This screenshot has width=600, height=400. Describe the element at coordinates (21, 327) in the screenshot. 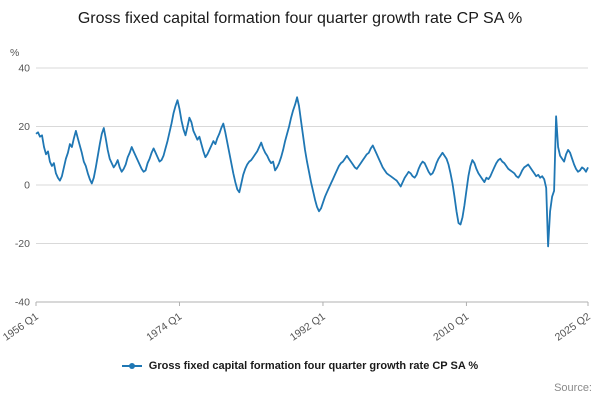

I see `x-tick-label: 1956 Q1` at that location.